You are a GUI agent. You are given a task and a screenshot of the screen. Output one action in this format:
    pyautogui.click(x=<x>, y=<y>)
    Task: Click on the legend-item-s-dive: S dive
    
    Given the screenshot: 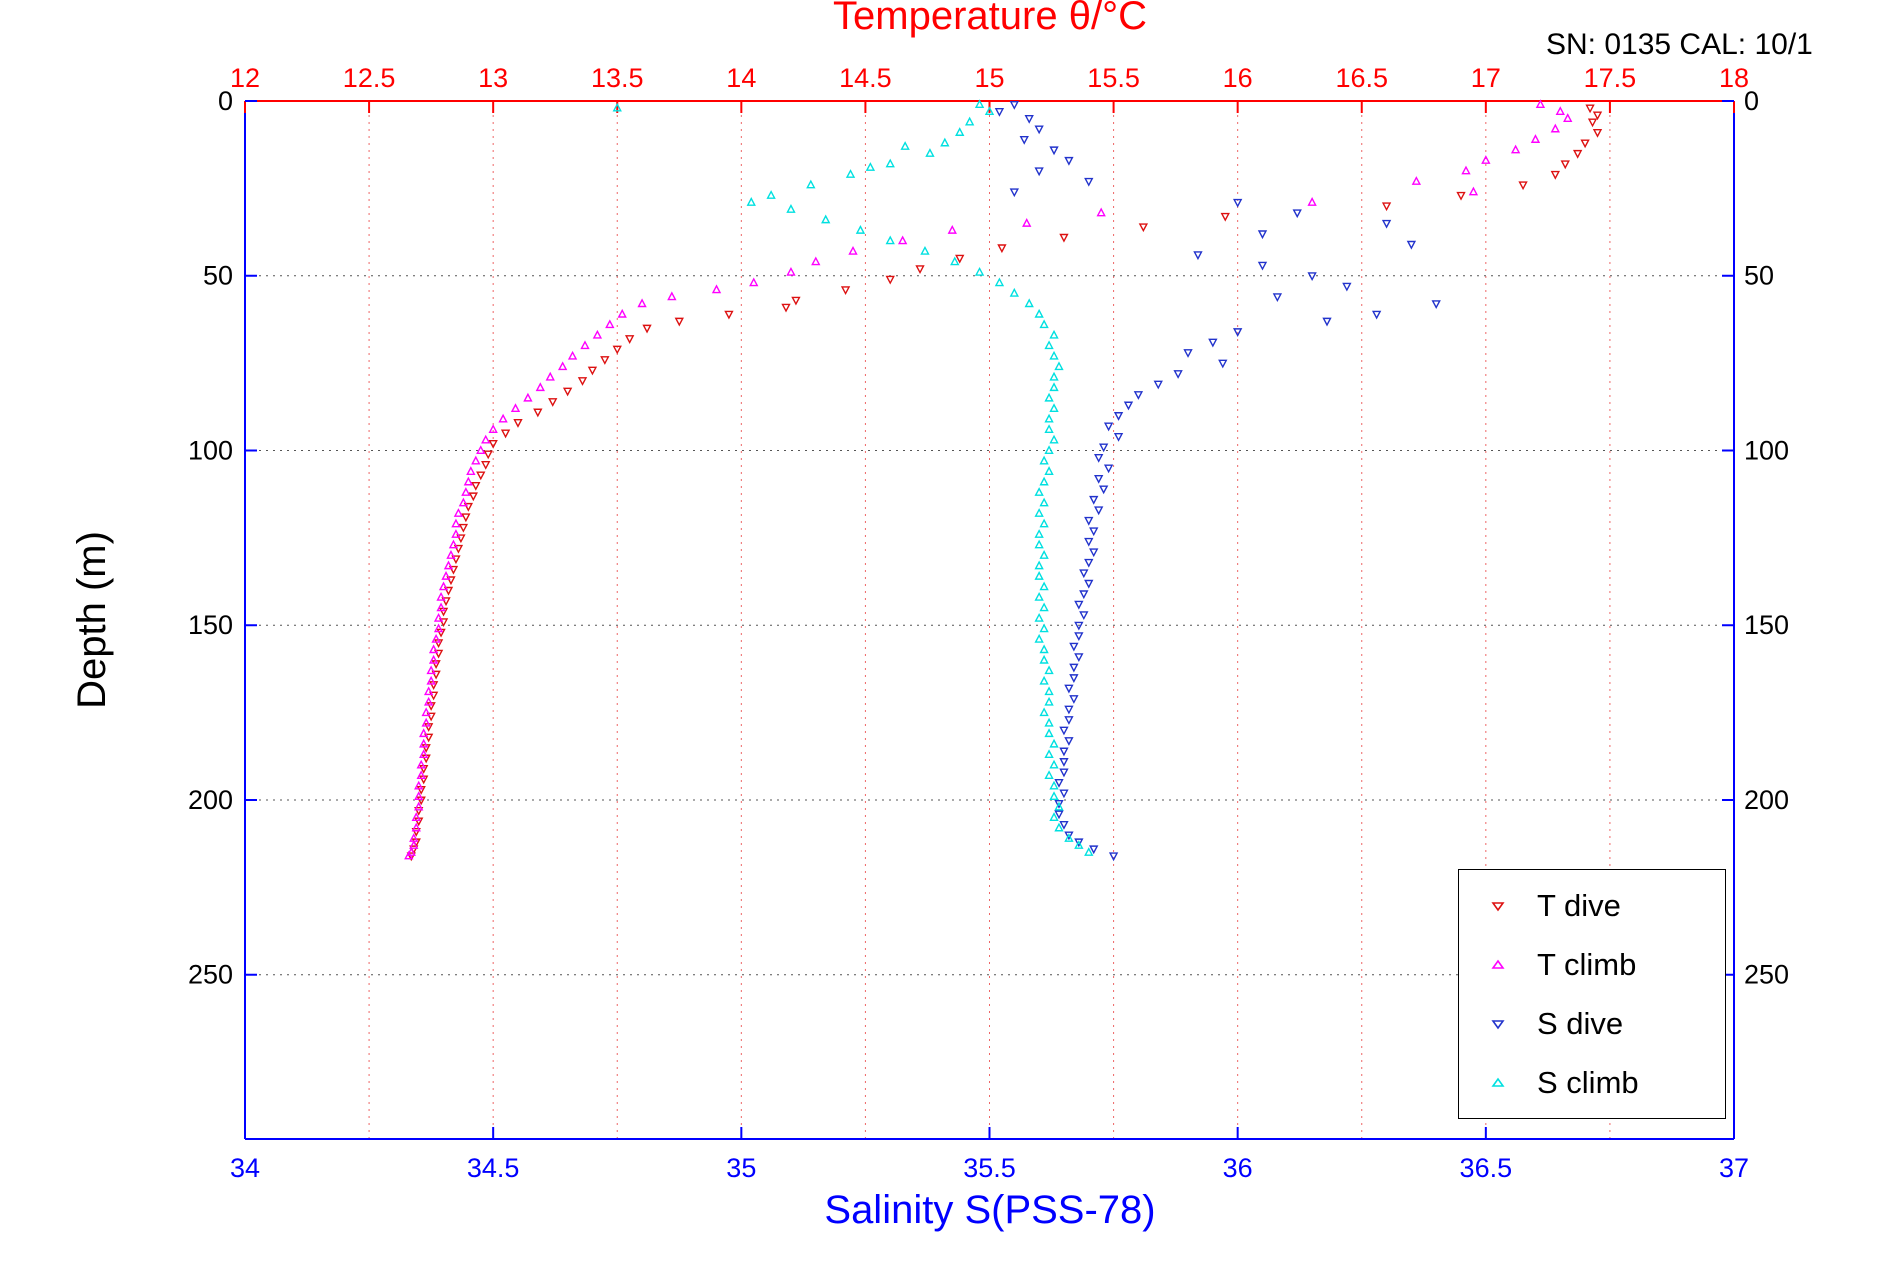 What is the action you would take?
    pyautogui.click(x=1592, y=1024)
    